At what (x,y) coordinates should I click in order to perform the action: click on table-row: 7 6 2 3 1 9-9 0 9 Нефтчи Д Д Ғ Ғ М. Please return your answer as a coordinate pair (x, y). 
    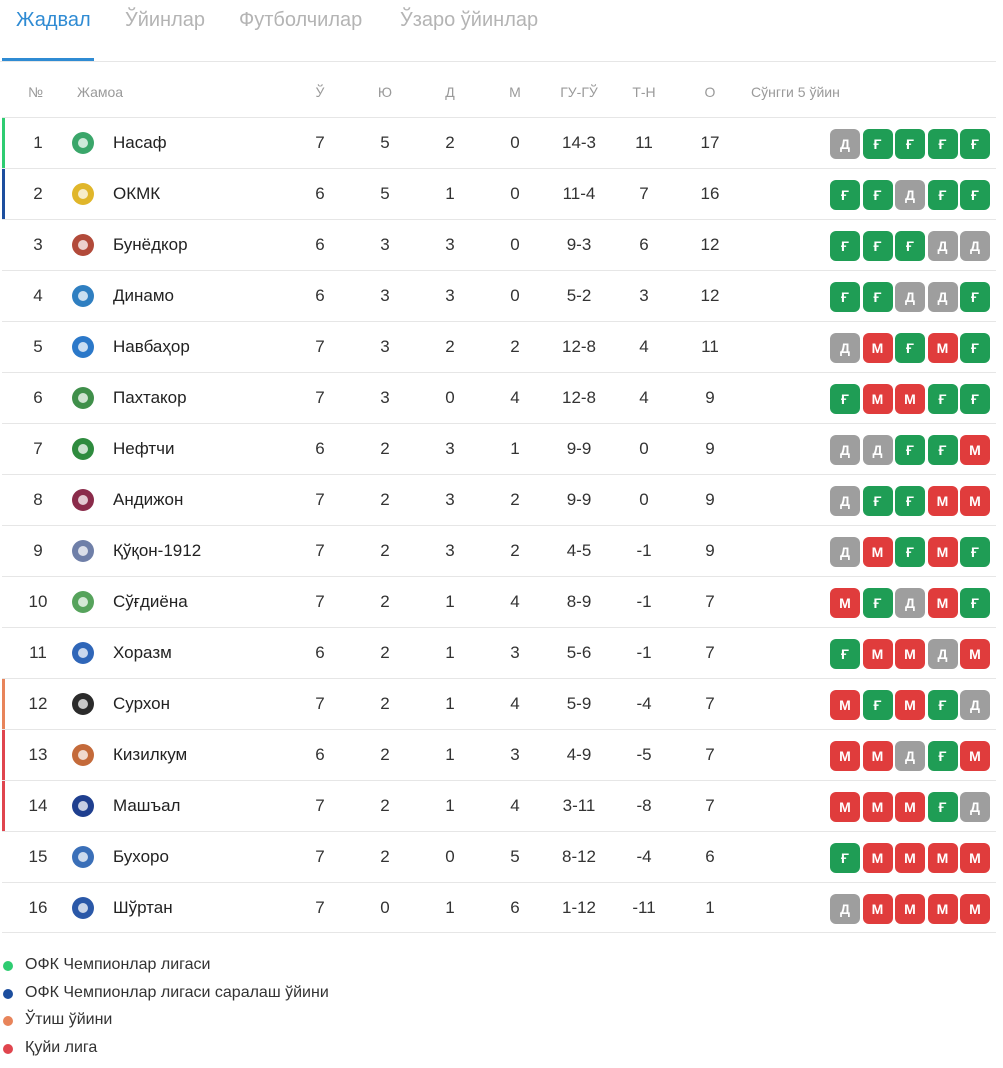
    Looking at the image, I should click on (499, 448).